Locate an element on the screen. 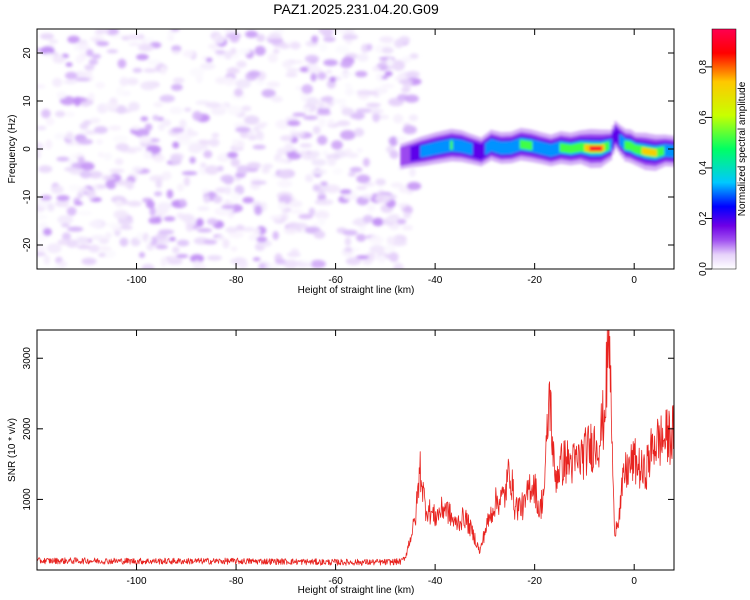 This screenshot has width=750, height=600. spectrogram-x-tick-label: -60 is located at coordinates (335, 280).